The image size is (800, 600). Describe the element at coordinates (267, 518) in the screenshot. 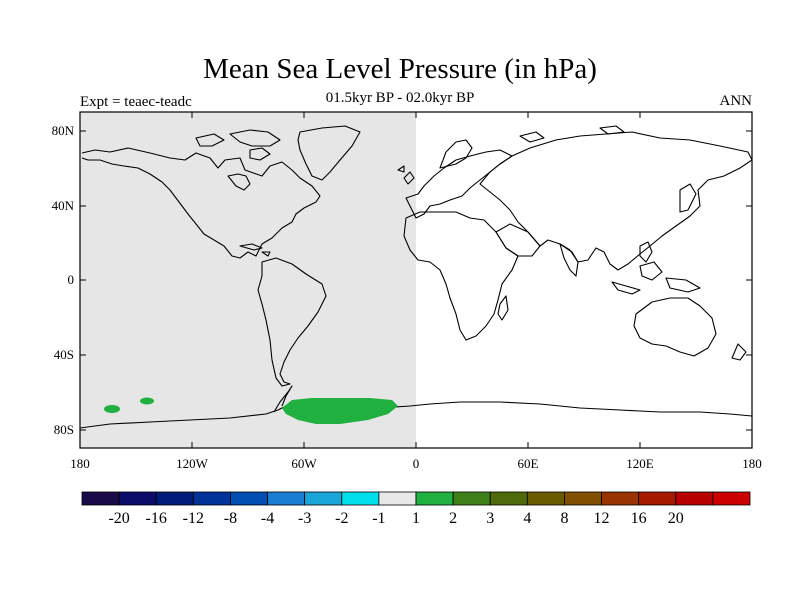

I see `colorbar-label: -4` at that location.